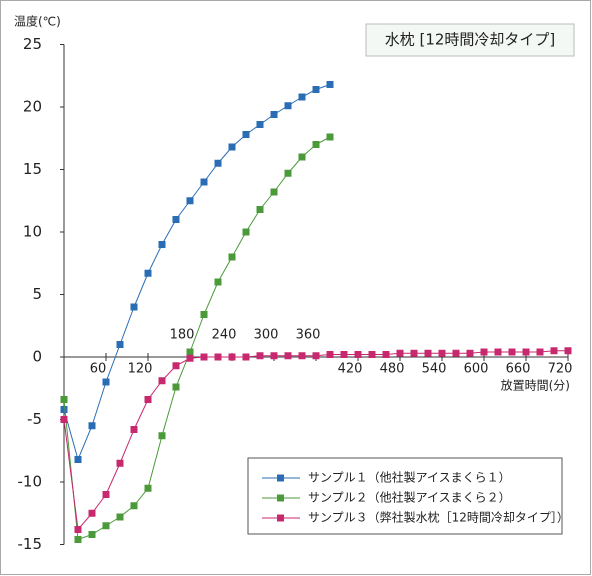 The height and width of the screenshot is (576, 592). What do you see at coordinates (140, 369) in the screenshot?
I see `x-tick-label: 120` at bounding box center [140, 369].